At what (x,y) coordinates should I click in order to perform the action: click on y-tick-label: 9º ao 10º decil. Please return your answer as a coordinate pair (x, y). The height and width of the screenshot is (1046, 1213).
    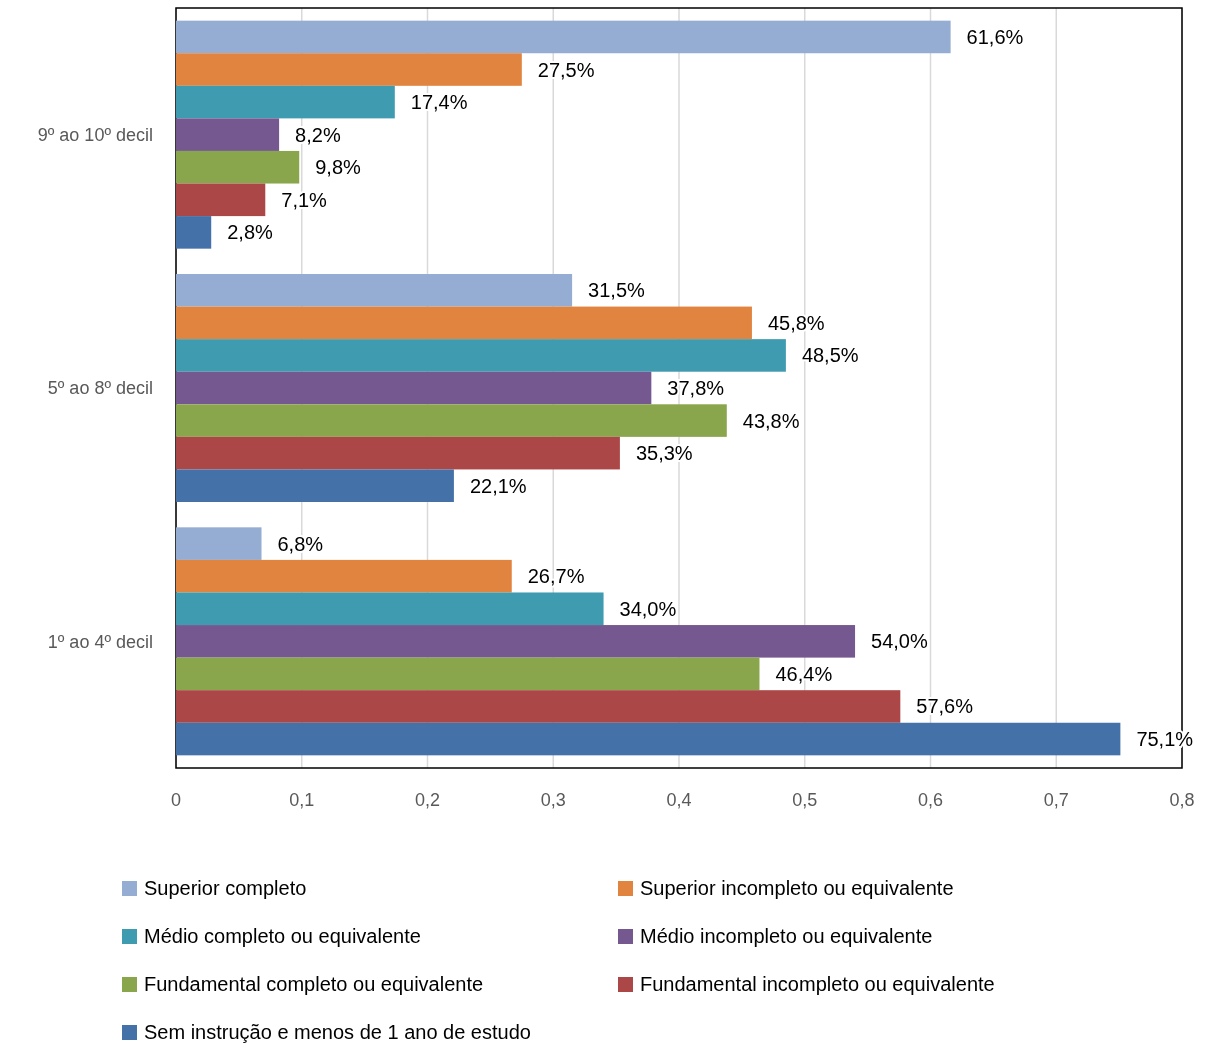
    Looking at the image, I should click on (95, 134).